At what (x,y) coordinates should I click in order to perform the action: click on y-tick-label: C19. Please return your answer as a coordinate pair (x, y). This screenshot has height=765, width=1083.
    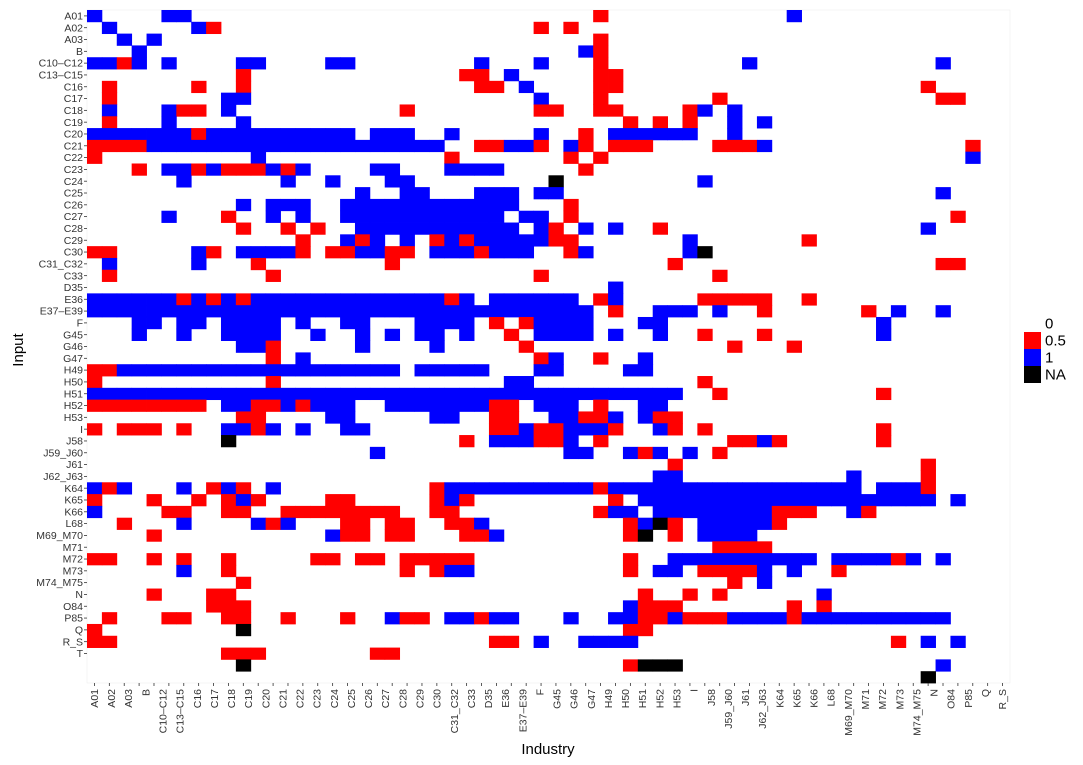
    Looking at the image, I should click on (73, 123).